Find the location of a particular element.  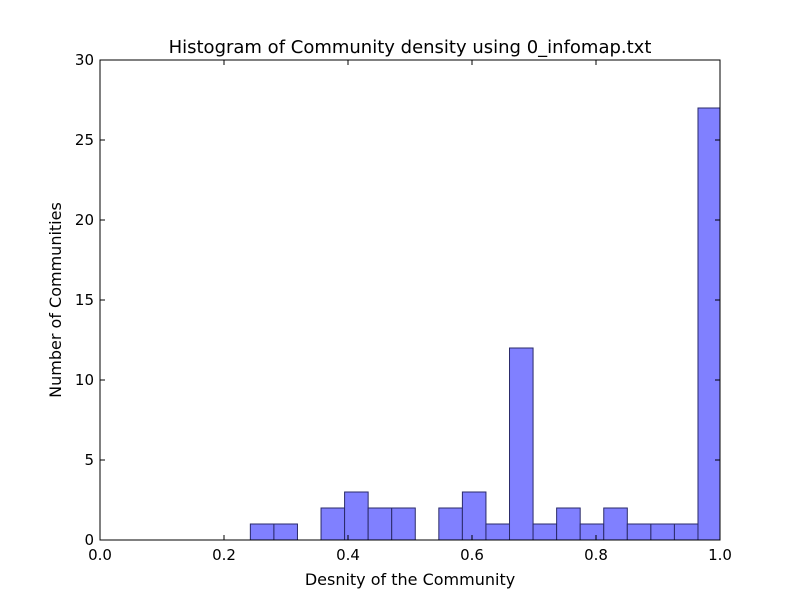

y-tick-label-1: 5 is located at coordinates (89, 460).